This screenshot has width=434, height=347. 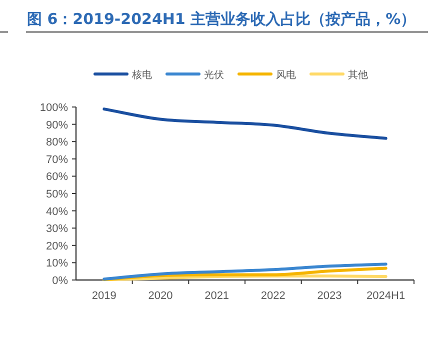 What do you see at coordinates (214, 75) in the screenshot?
I see `legend-label: 光伏` at bounding box center [214, 75].